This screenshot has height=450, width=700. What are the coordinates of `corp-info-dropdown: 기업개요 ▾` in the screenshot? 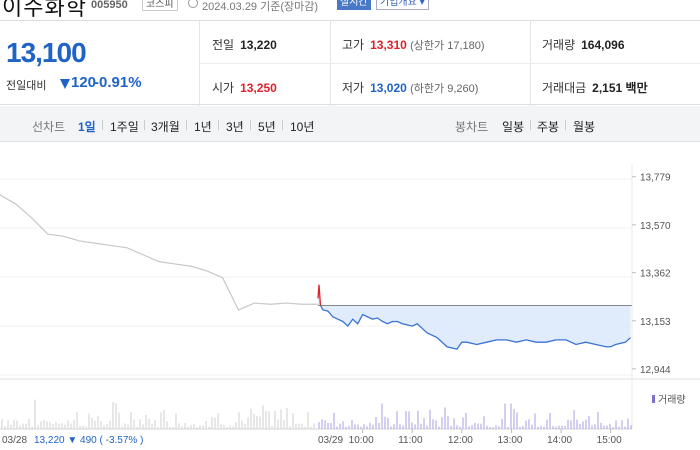 It's located at (402, 5).